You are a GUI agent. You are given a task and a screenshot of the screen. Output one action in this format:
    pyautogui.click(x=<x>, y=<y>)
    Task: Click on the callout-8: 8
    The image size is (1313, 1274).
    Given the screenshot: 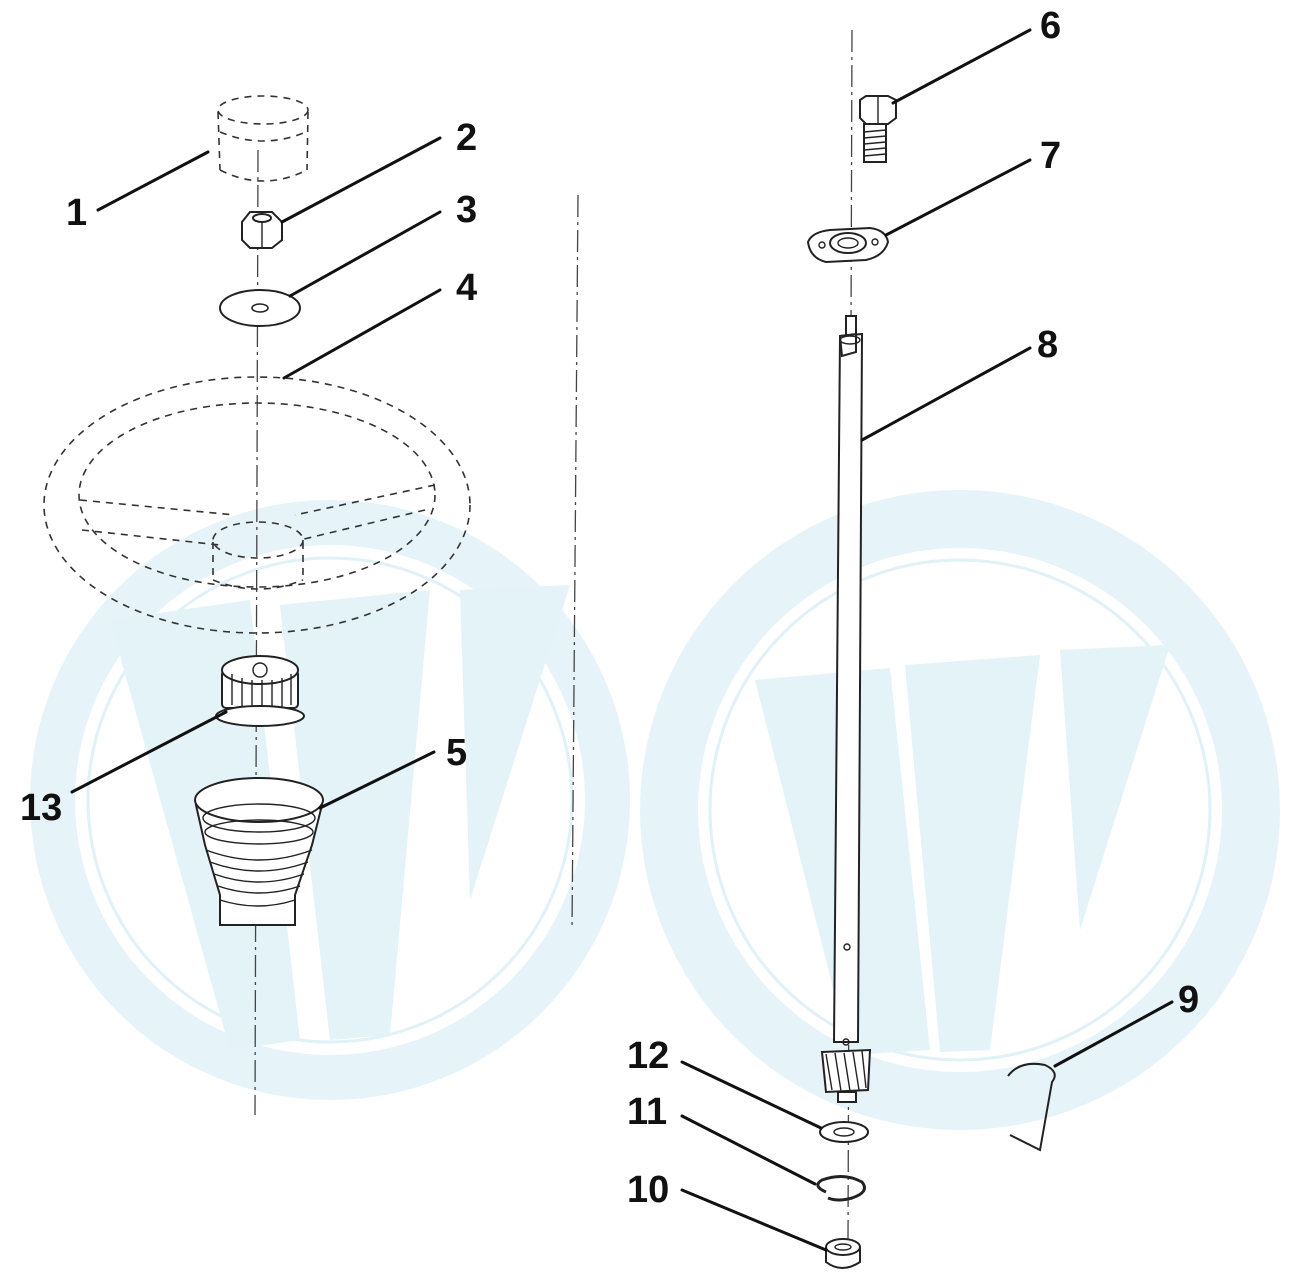 What is the action you would take?
    pyautogui.click(x=1047, y=345)
    